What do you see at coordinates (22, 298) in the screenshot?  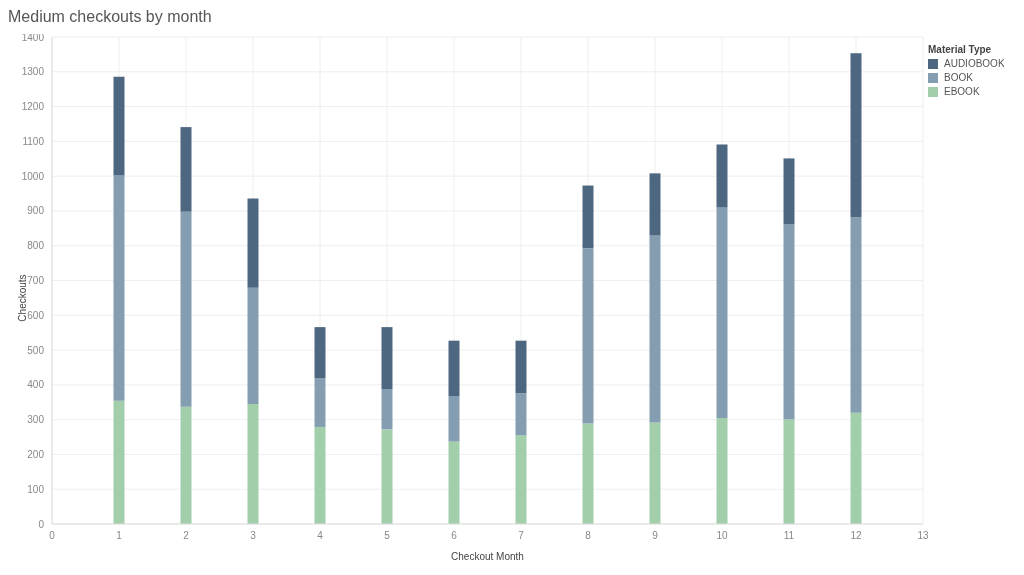 I see `y-axis-title: Checkouts` at bounding box center [22, 298].